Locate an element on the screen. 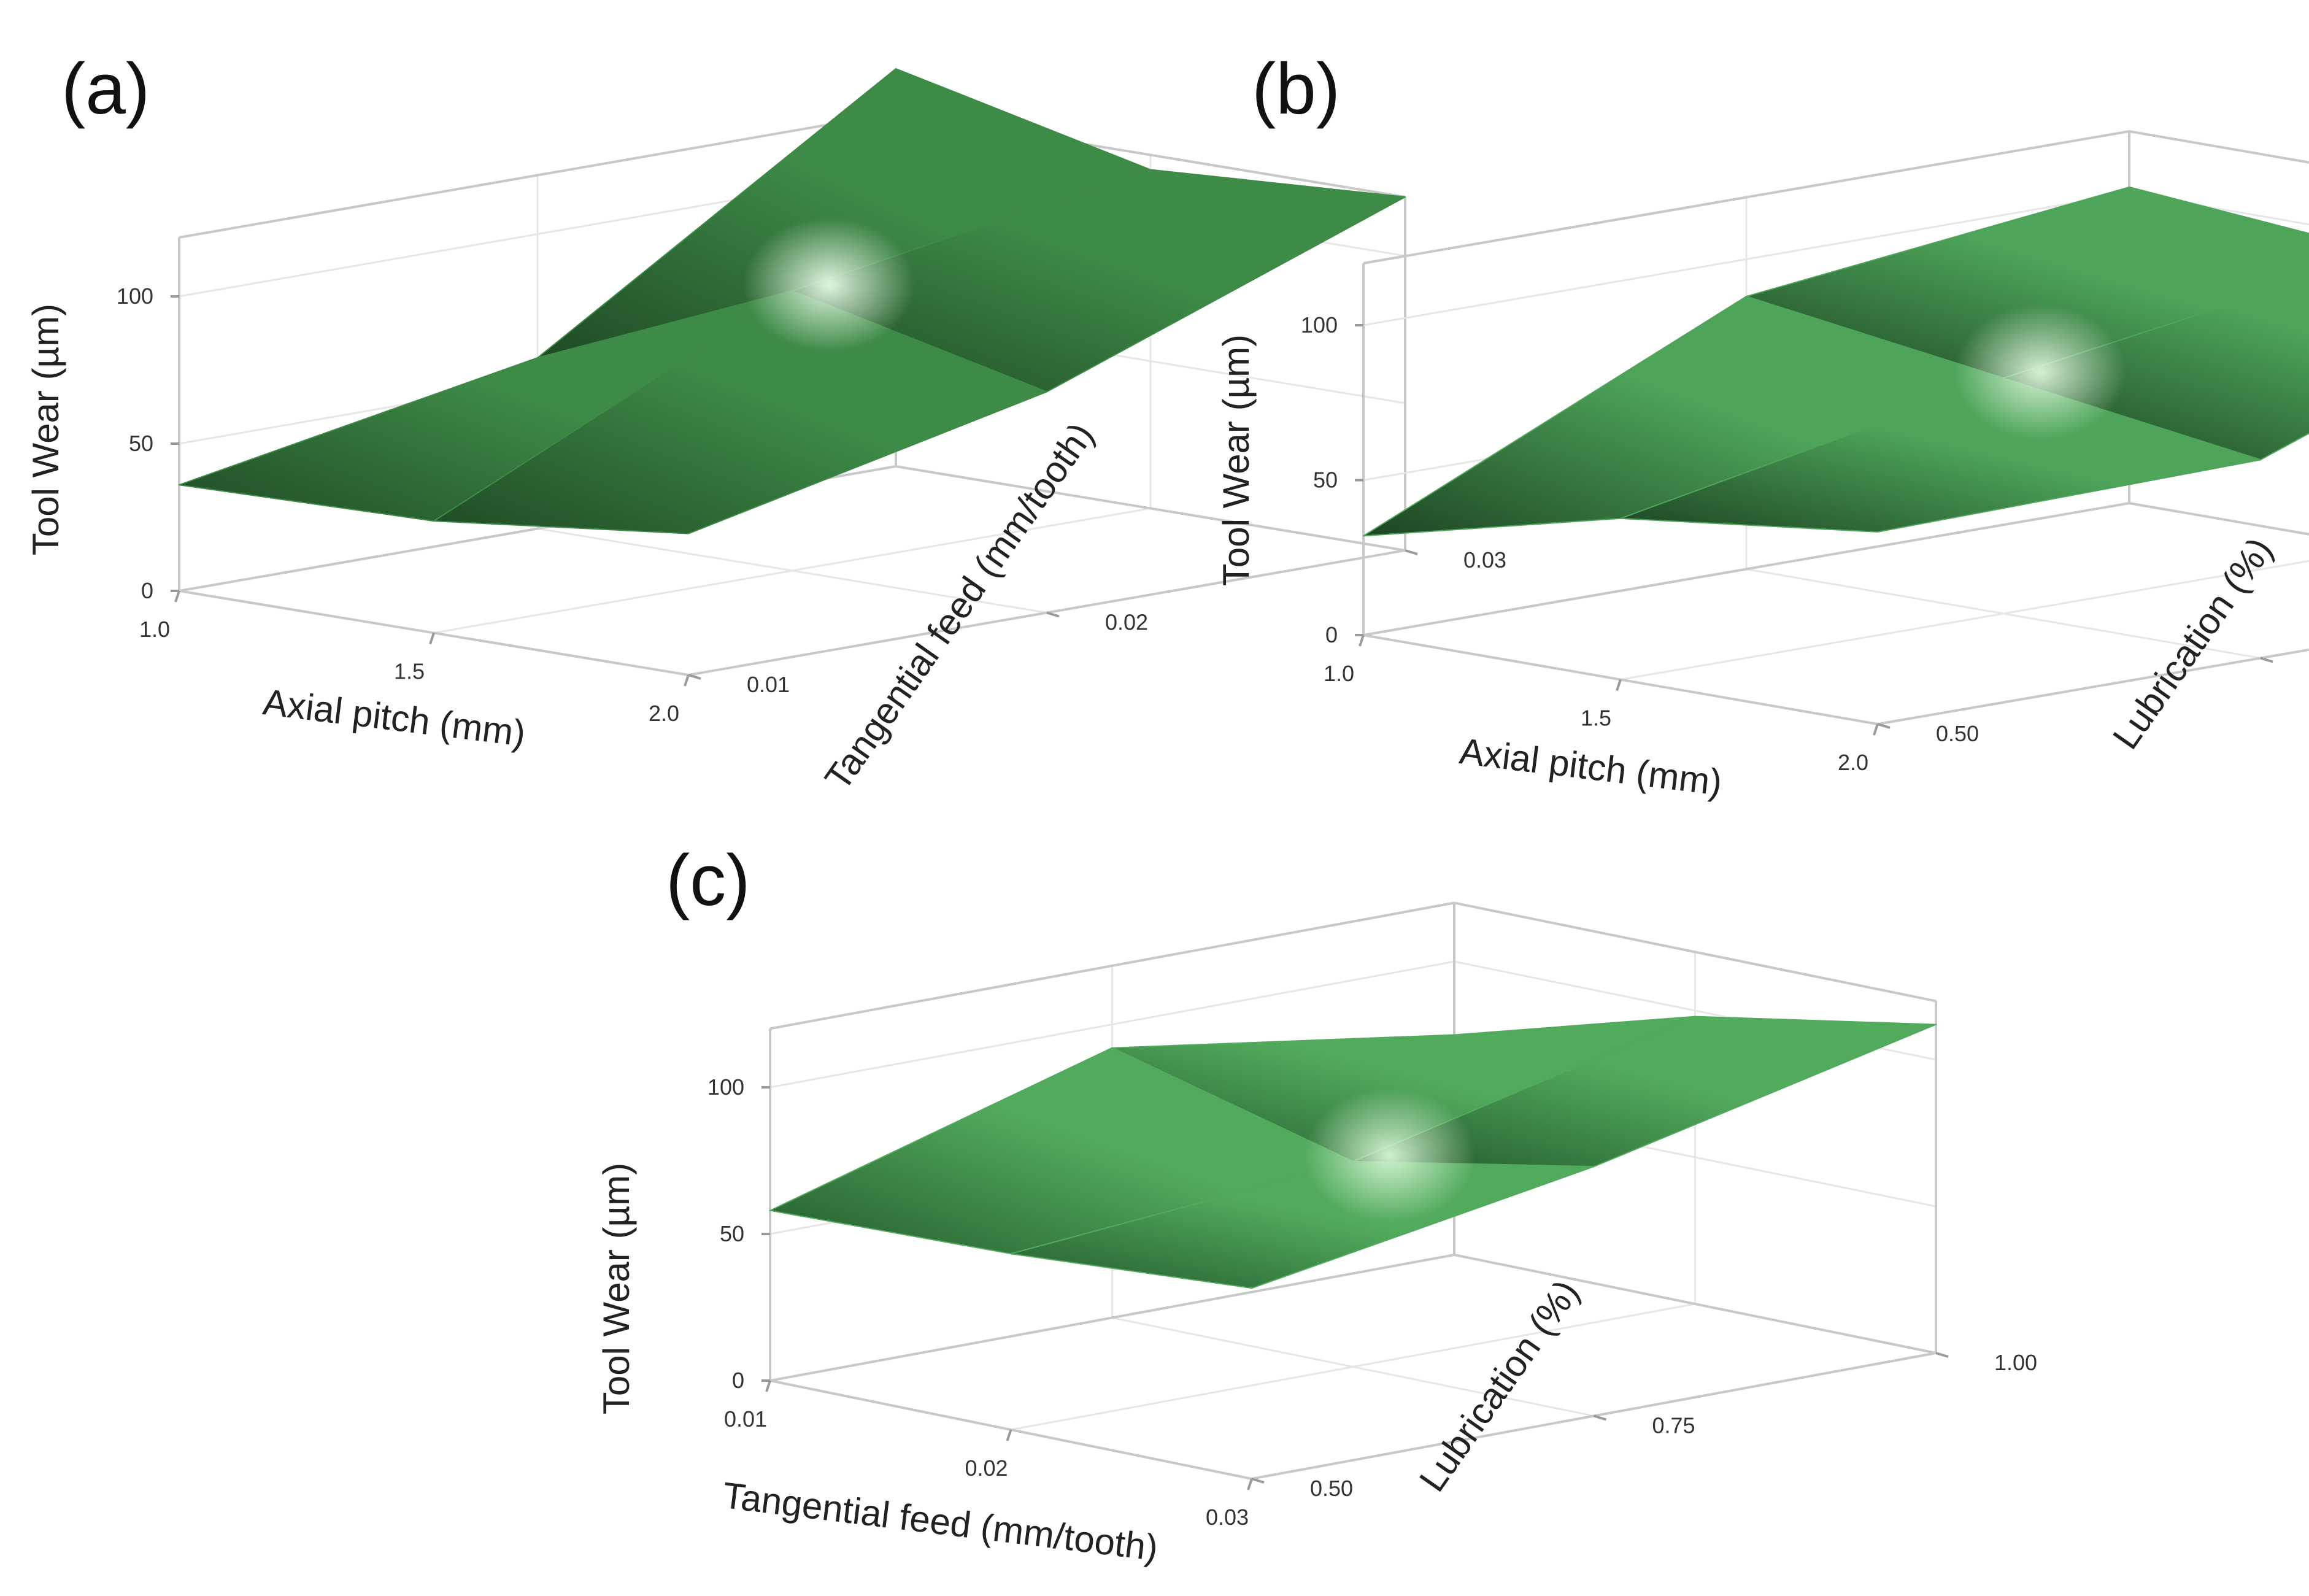  x-tick-label: 0.03 is located at coordinates (1227, 1517).